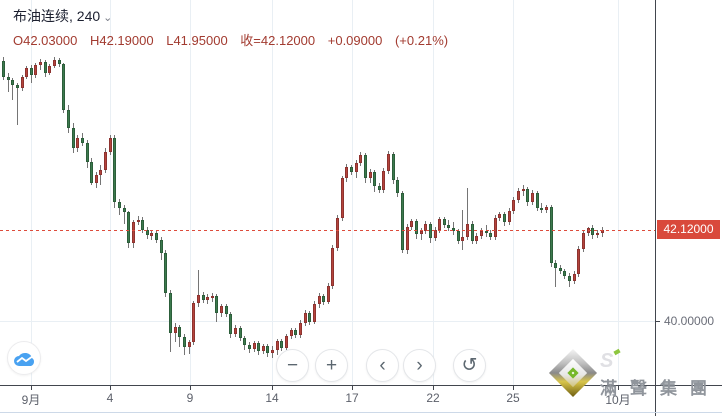 The image size is (722, 416). Describe the element at coordinates (31, 400) in the screenshot. I see `time-axis-label: 9月` at that location.